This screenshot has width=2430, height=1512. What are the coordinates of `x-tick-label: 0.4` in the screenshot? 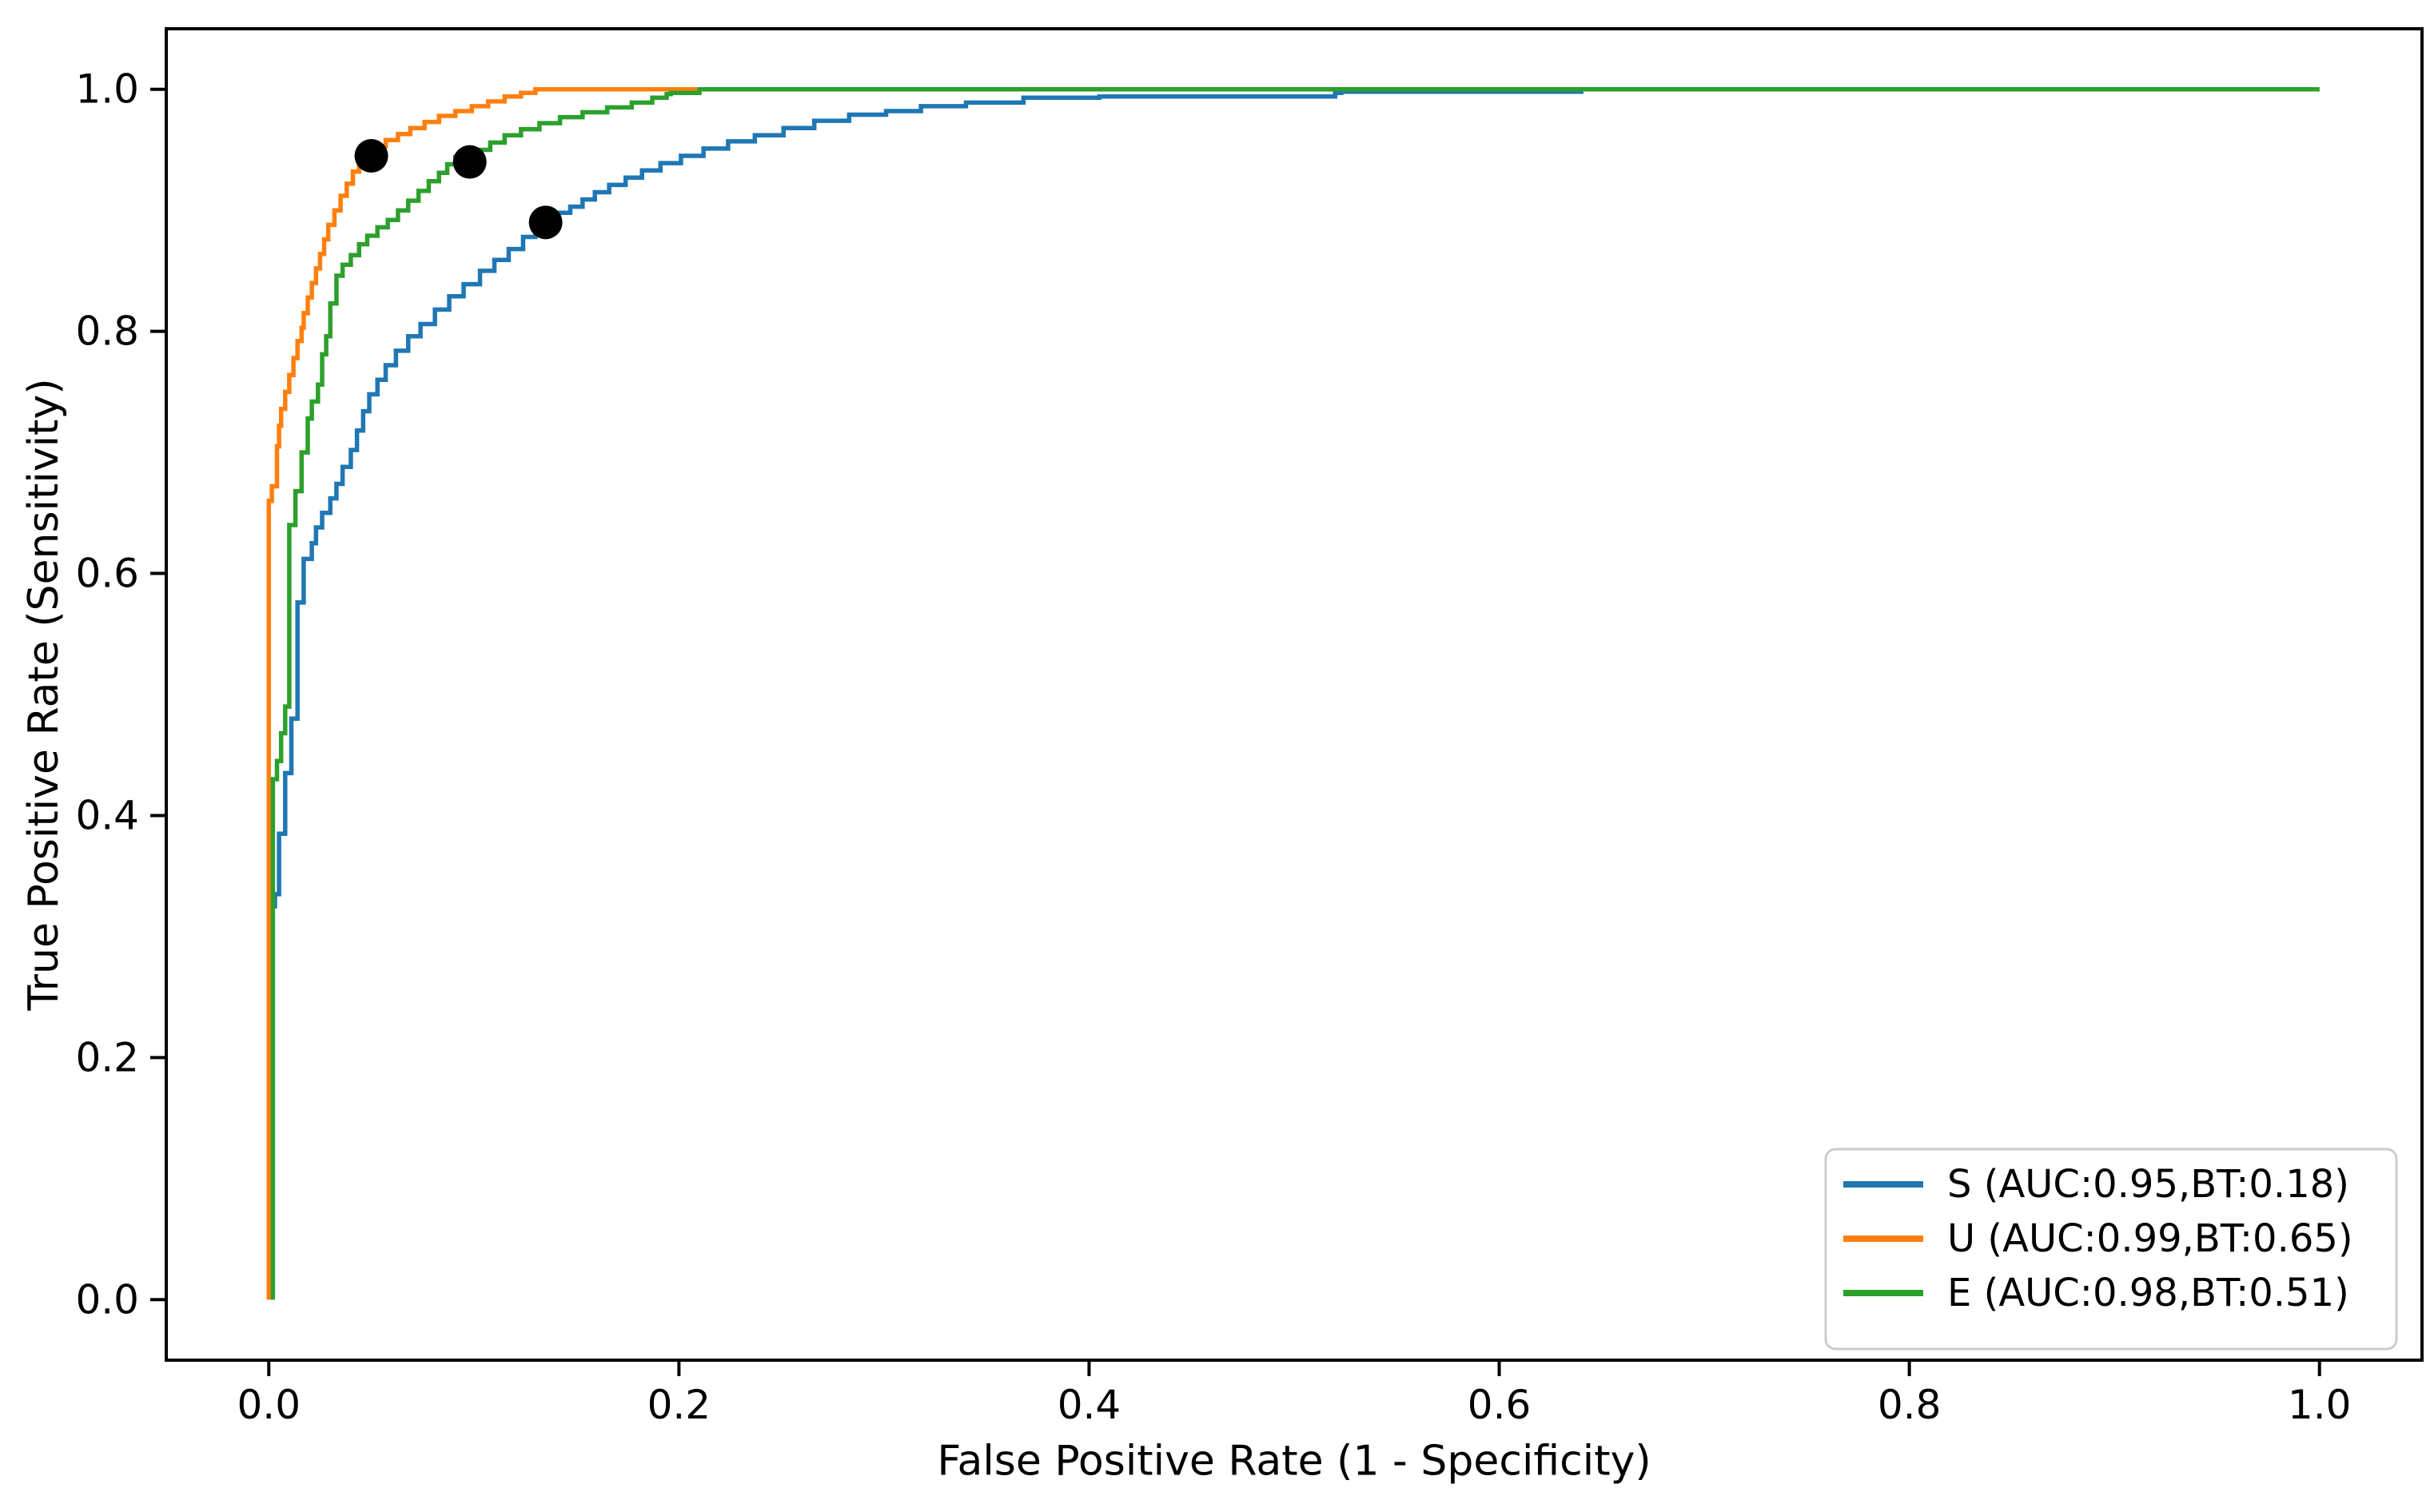 It's located at (1089, 1405).